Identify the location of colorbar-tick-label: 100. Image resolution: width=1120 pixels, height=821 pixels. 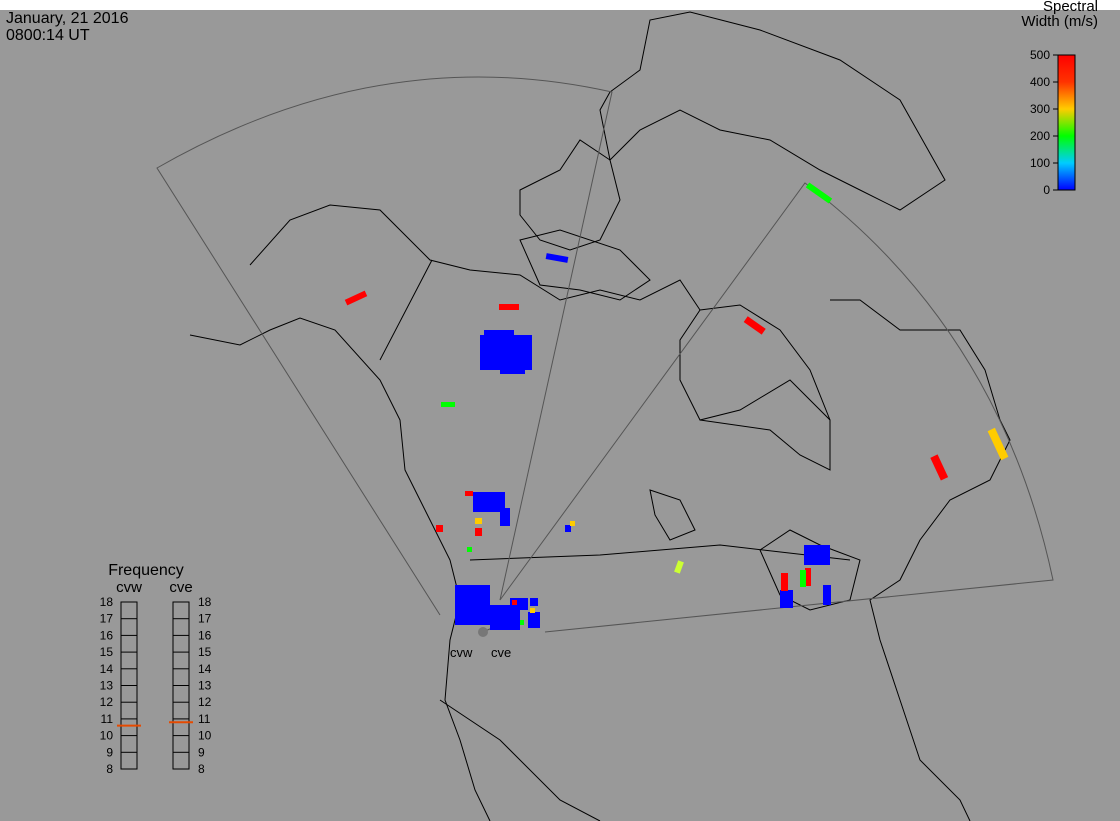
(1040, 163).